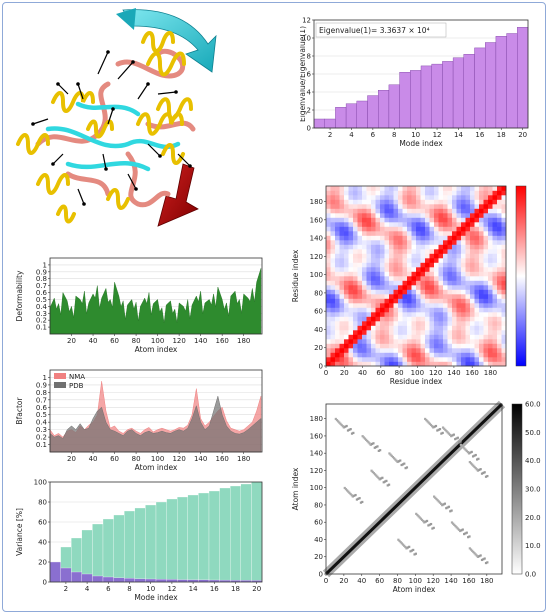 This screenshot has height=616, width=550. I want to click on variance-bar-cumulative, so click(235, 534).